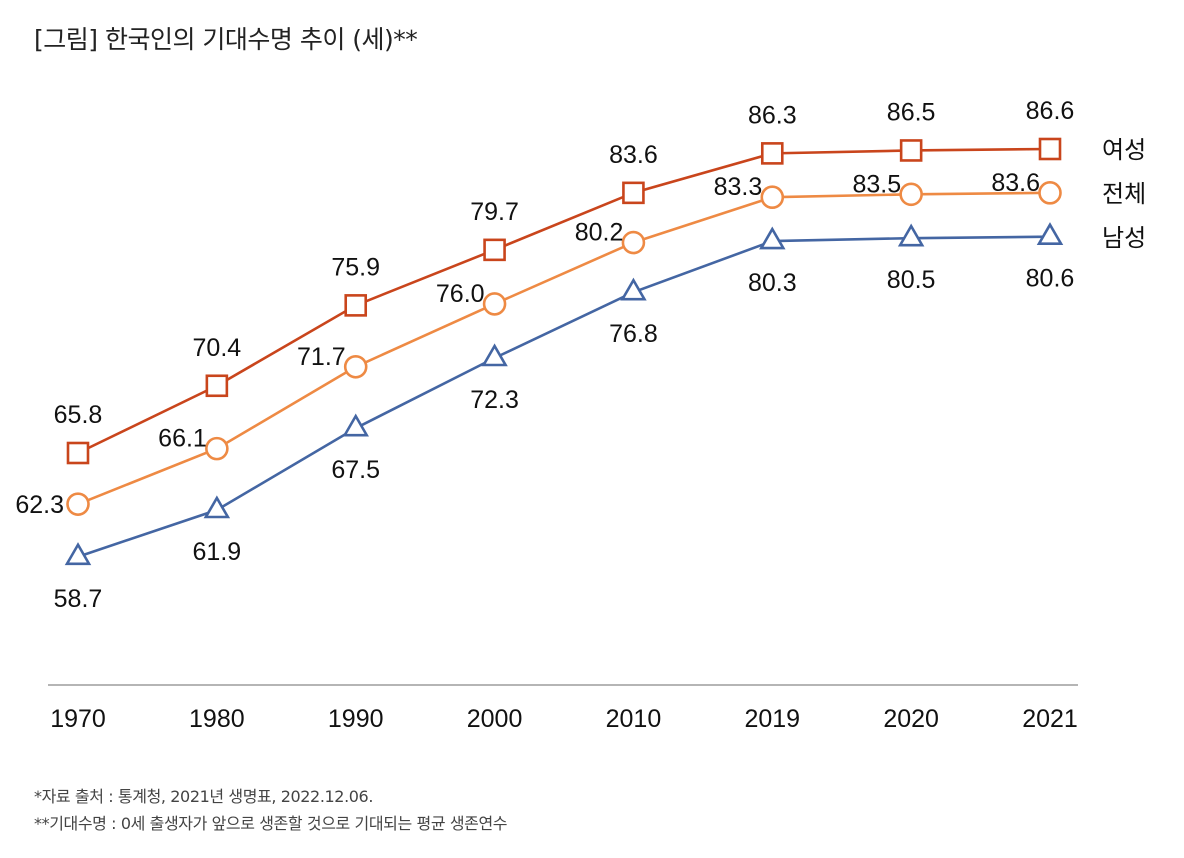  I want to click on data-label-total: 83.6, so click(1015, 183).